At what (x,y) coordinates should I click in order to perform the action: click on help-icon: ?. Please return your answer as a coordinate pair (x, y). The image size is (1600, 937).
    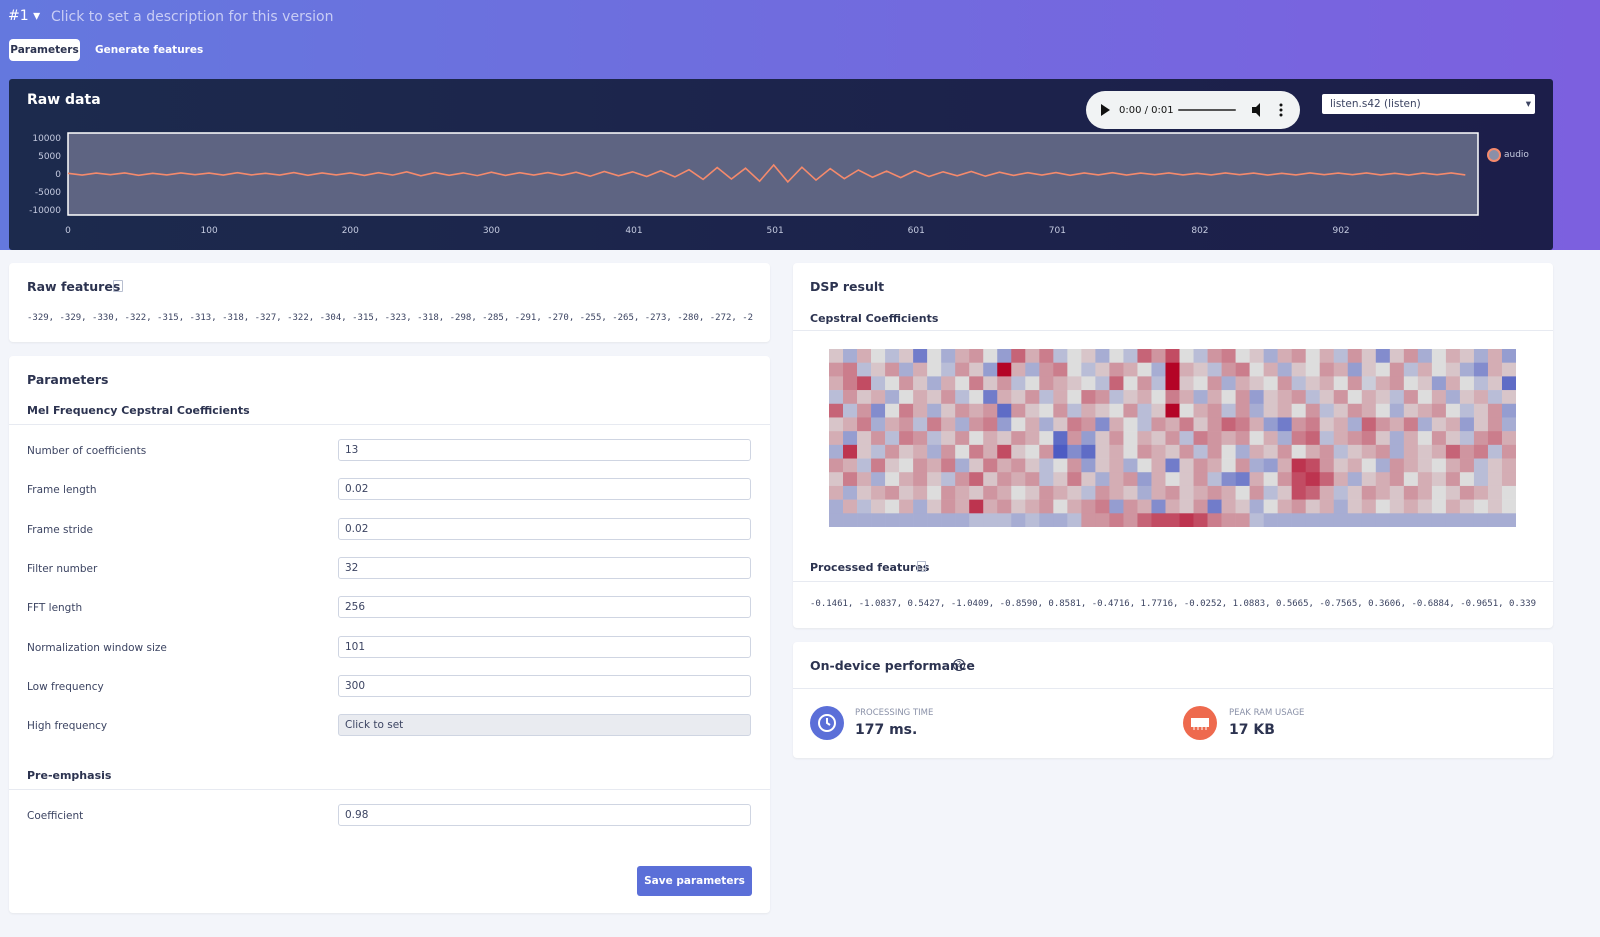
    Looking at the image, I should click on (959, 665).